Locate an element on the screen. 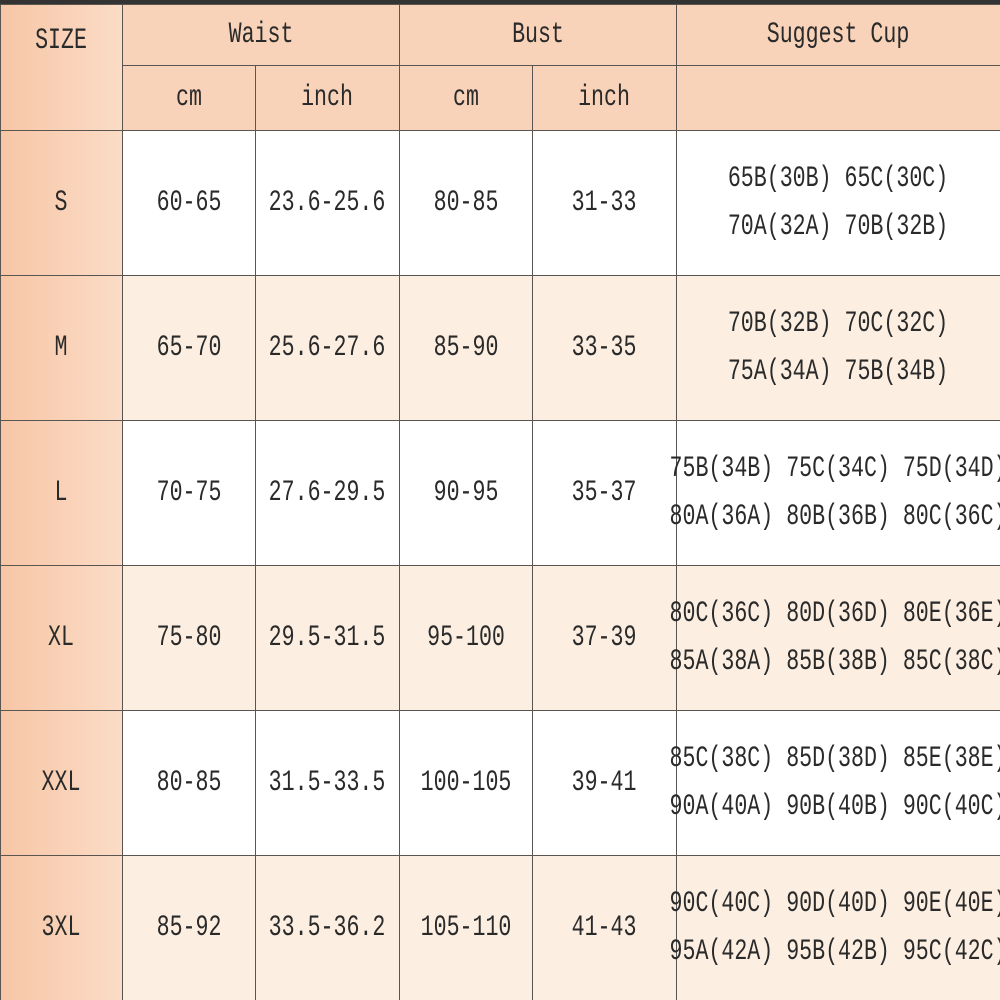  waist-inch: 27.6-29.5 is located at coordinates (327, 493).